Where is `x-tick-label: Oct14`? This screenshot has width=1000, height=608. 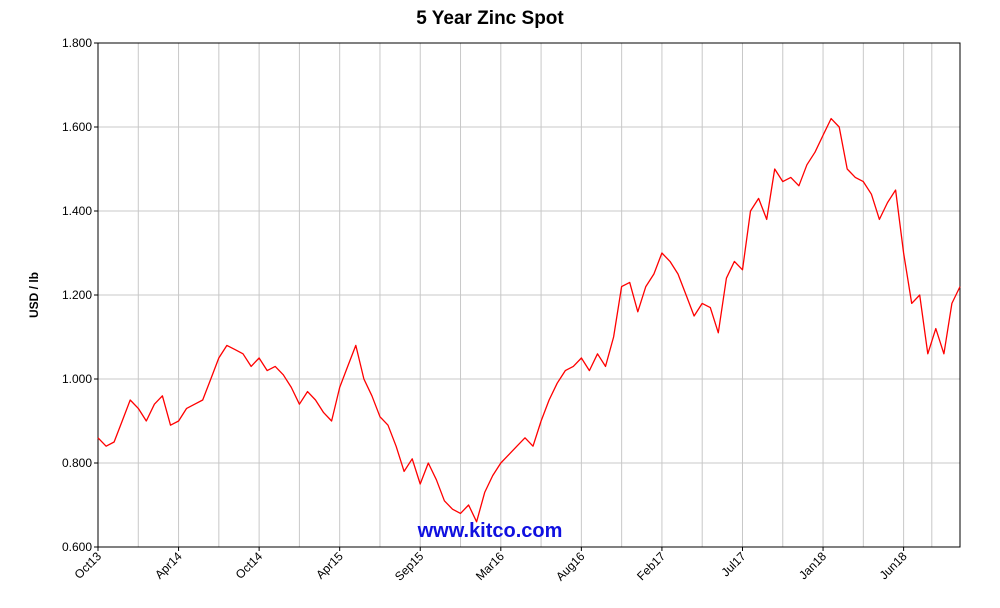 x-tick-label: Oct14 is located at coordinates (249, 565).